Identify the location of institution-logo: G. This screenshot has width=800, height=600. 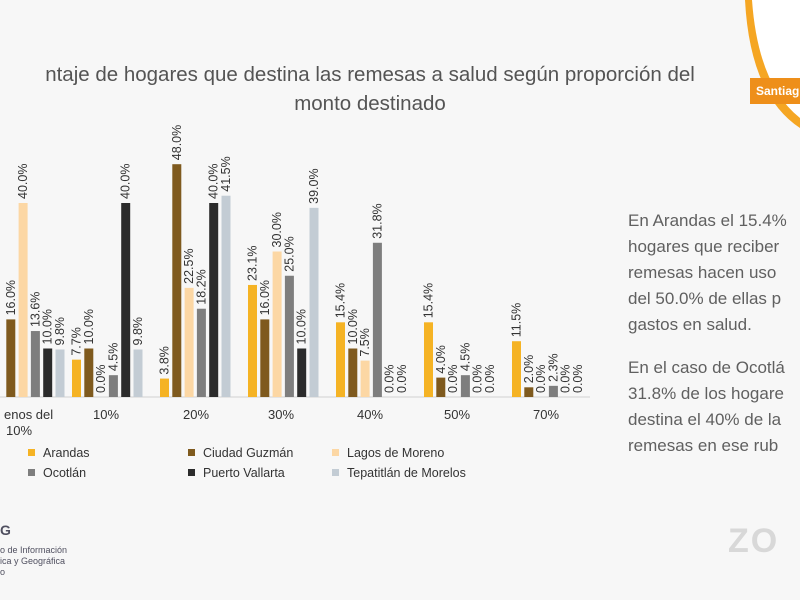
(5, 530).